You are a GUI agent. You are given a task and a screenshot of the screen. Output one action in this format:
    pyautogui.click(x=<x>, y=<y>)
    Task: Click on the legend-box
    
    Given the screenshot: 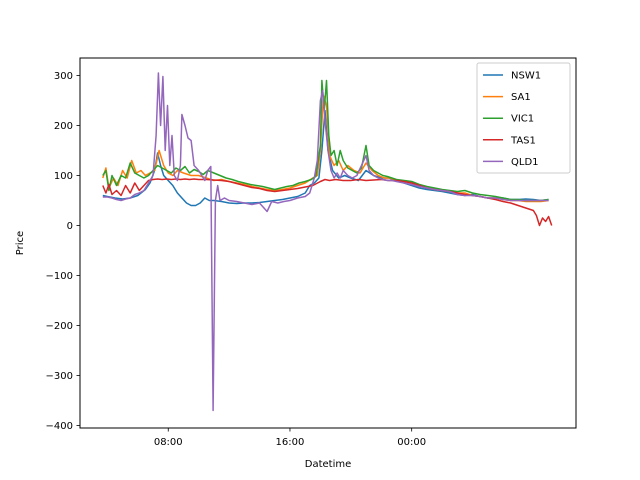 What is the action you would take?
    pyautogui.click(x=523, y=118)
    